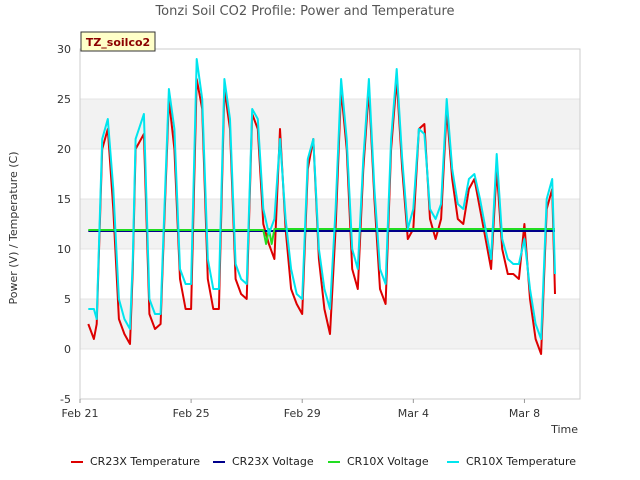 Image resolution: width=640 pixels, height=480 pixels. I want to click on legend-label-cr10x-temperature: CR10X Temperature, so click(521, 461).